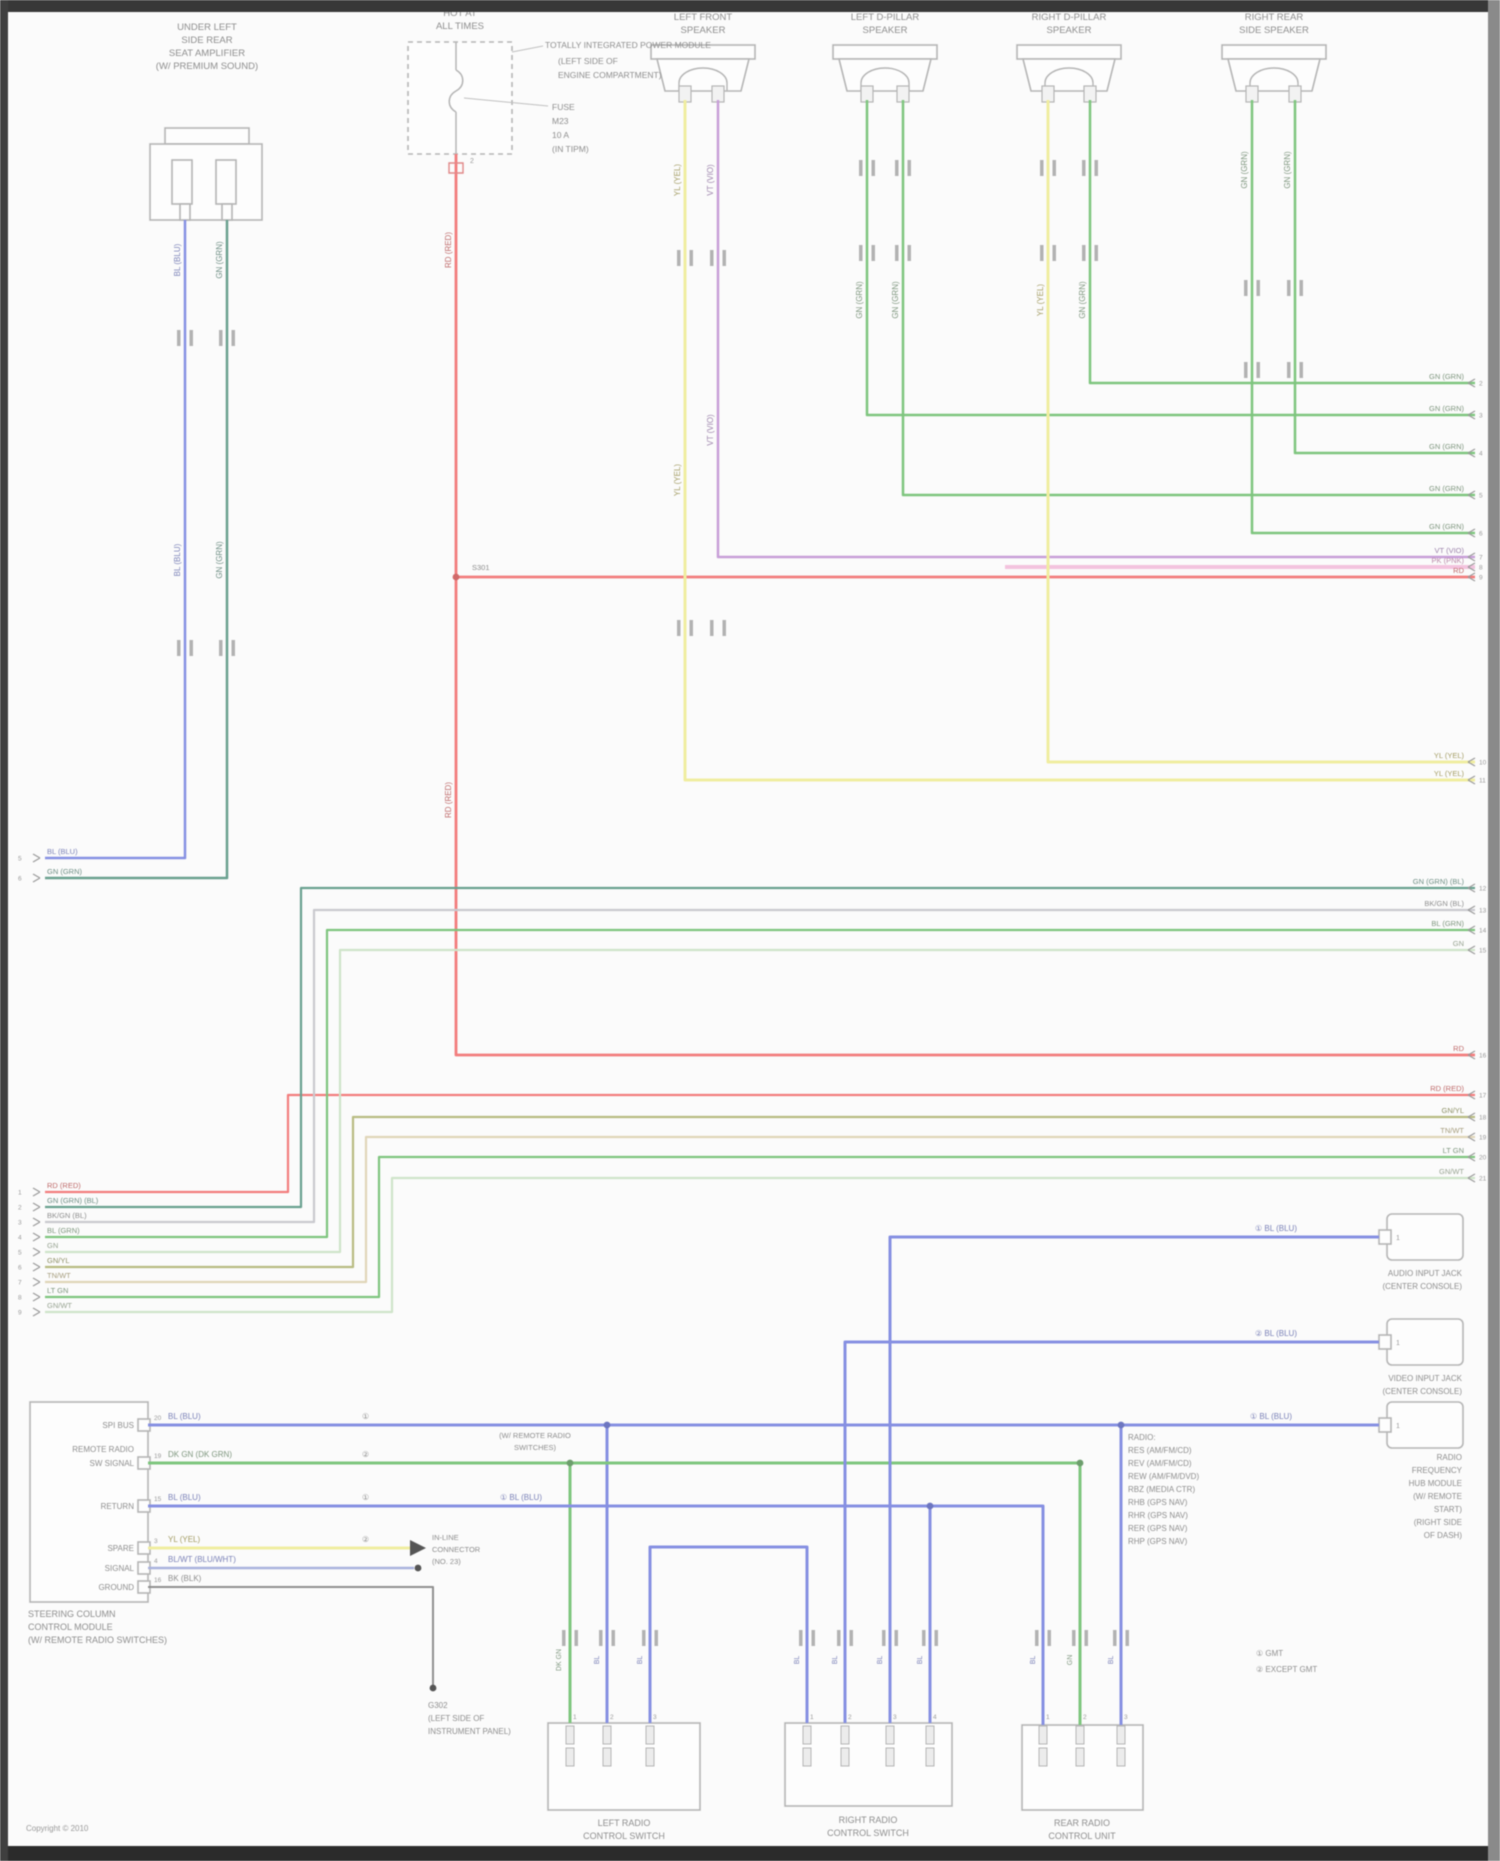  What do you see at coordinates (1069, 52) in the screenshot?
I see `speaker-3-cap` at bounding box center [1069, 52].